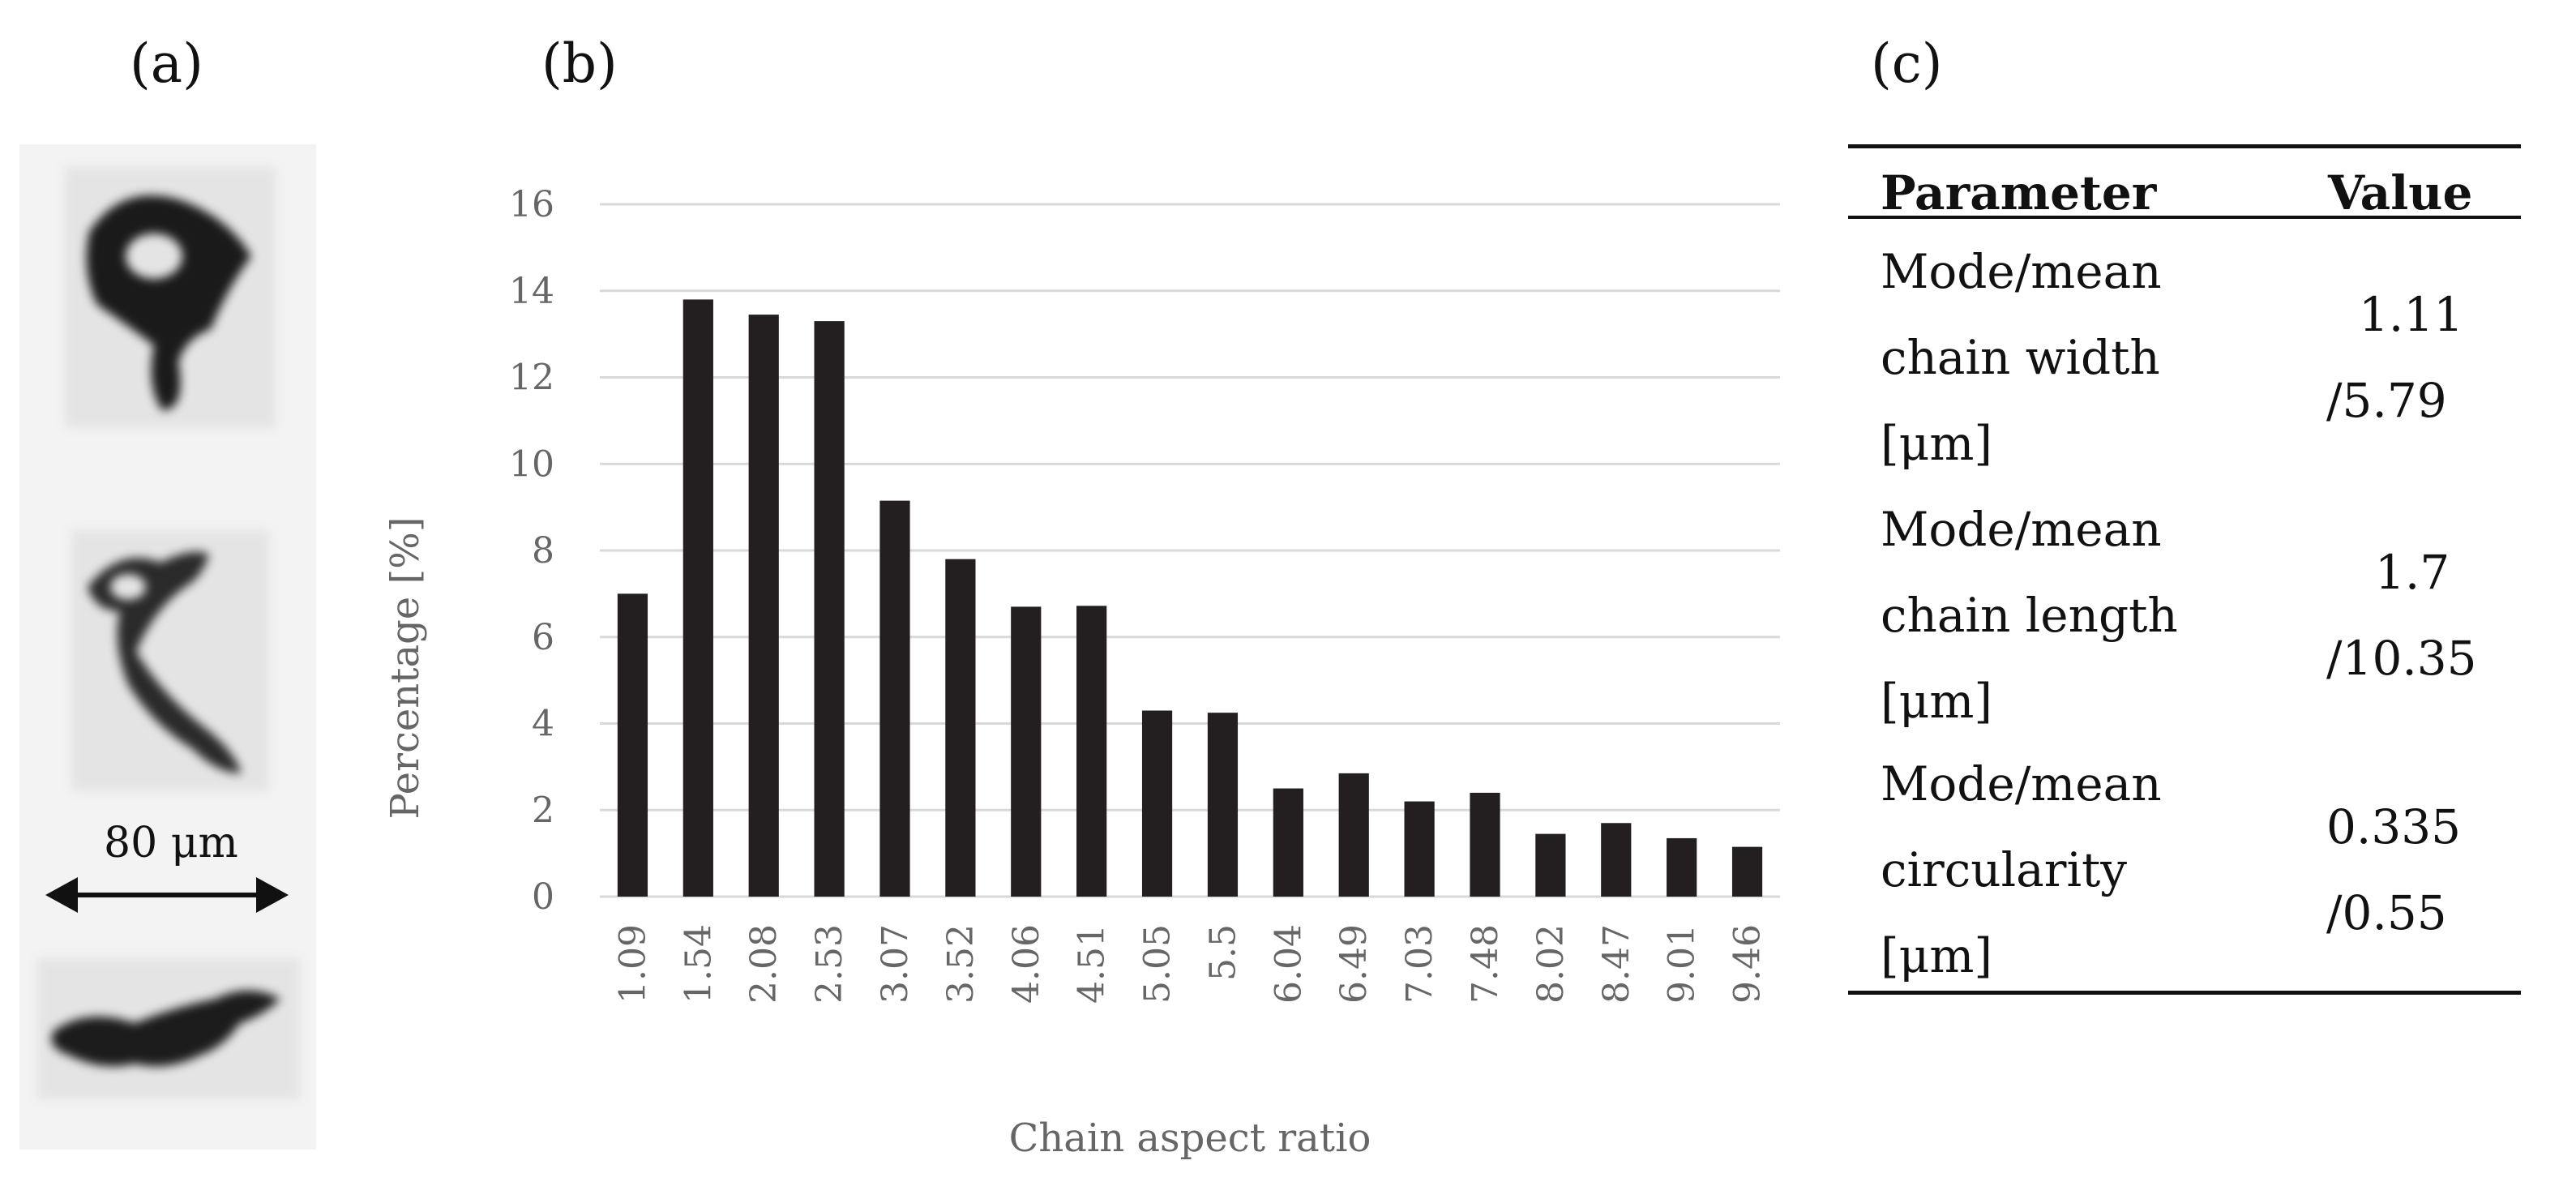 This screenshot has height=1199, width=2576. Describe the element at coordinates (543, 551) in the screenshot. I see `y-tick-label: 8` at that location.